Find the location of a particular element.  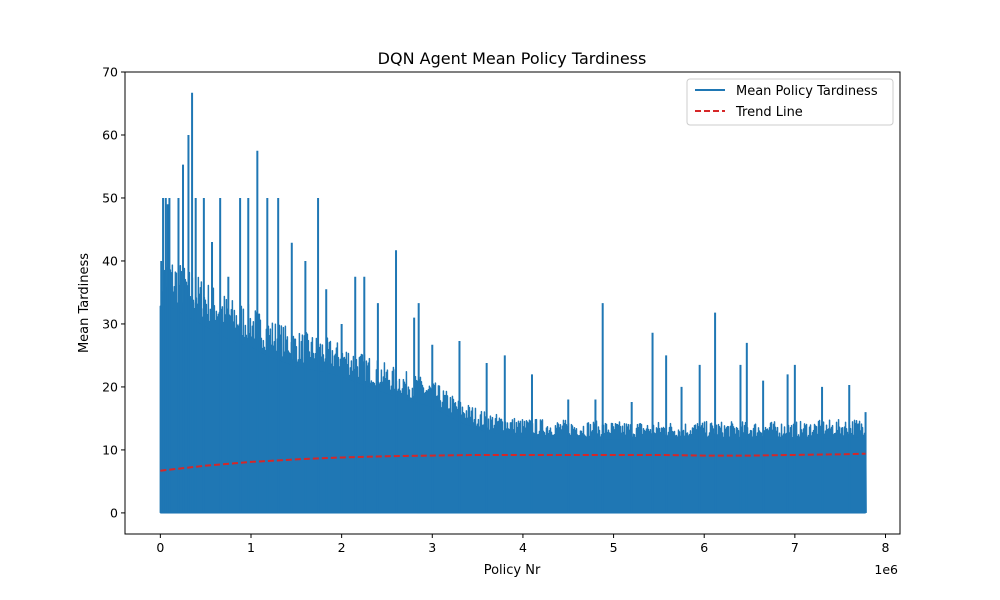

x-tick-label: 0 is located at coordinates (160, 547).